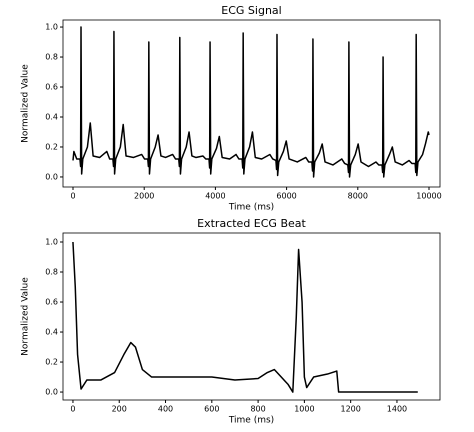 This screenshot has width=474, height=432. I want to click on x-tick-label: 600, so click(211, 409).